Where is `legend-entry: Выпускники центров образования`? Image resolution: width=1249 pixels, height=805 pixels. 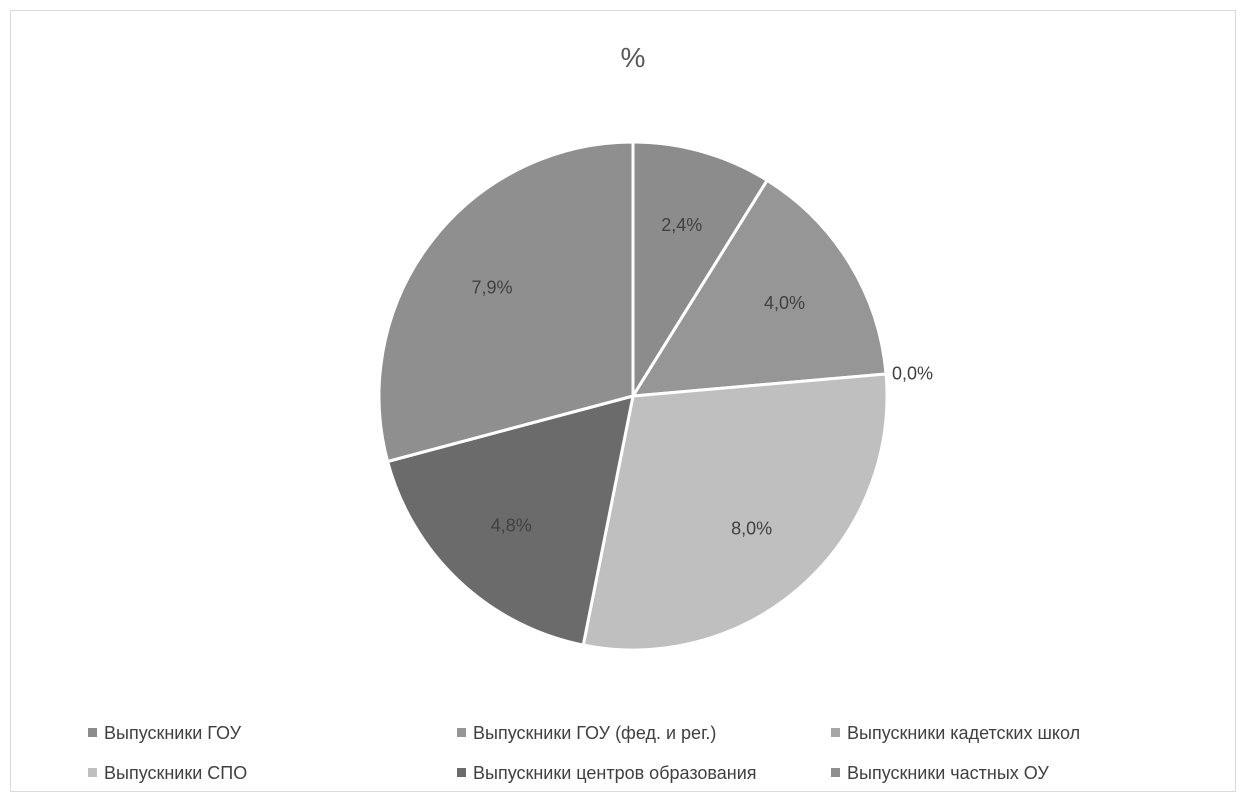
legend-entry: Выпускники центров образования is located at coordinates (615, 773).